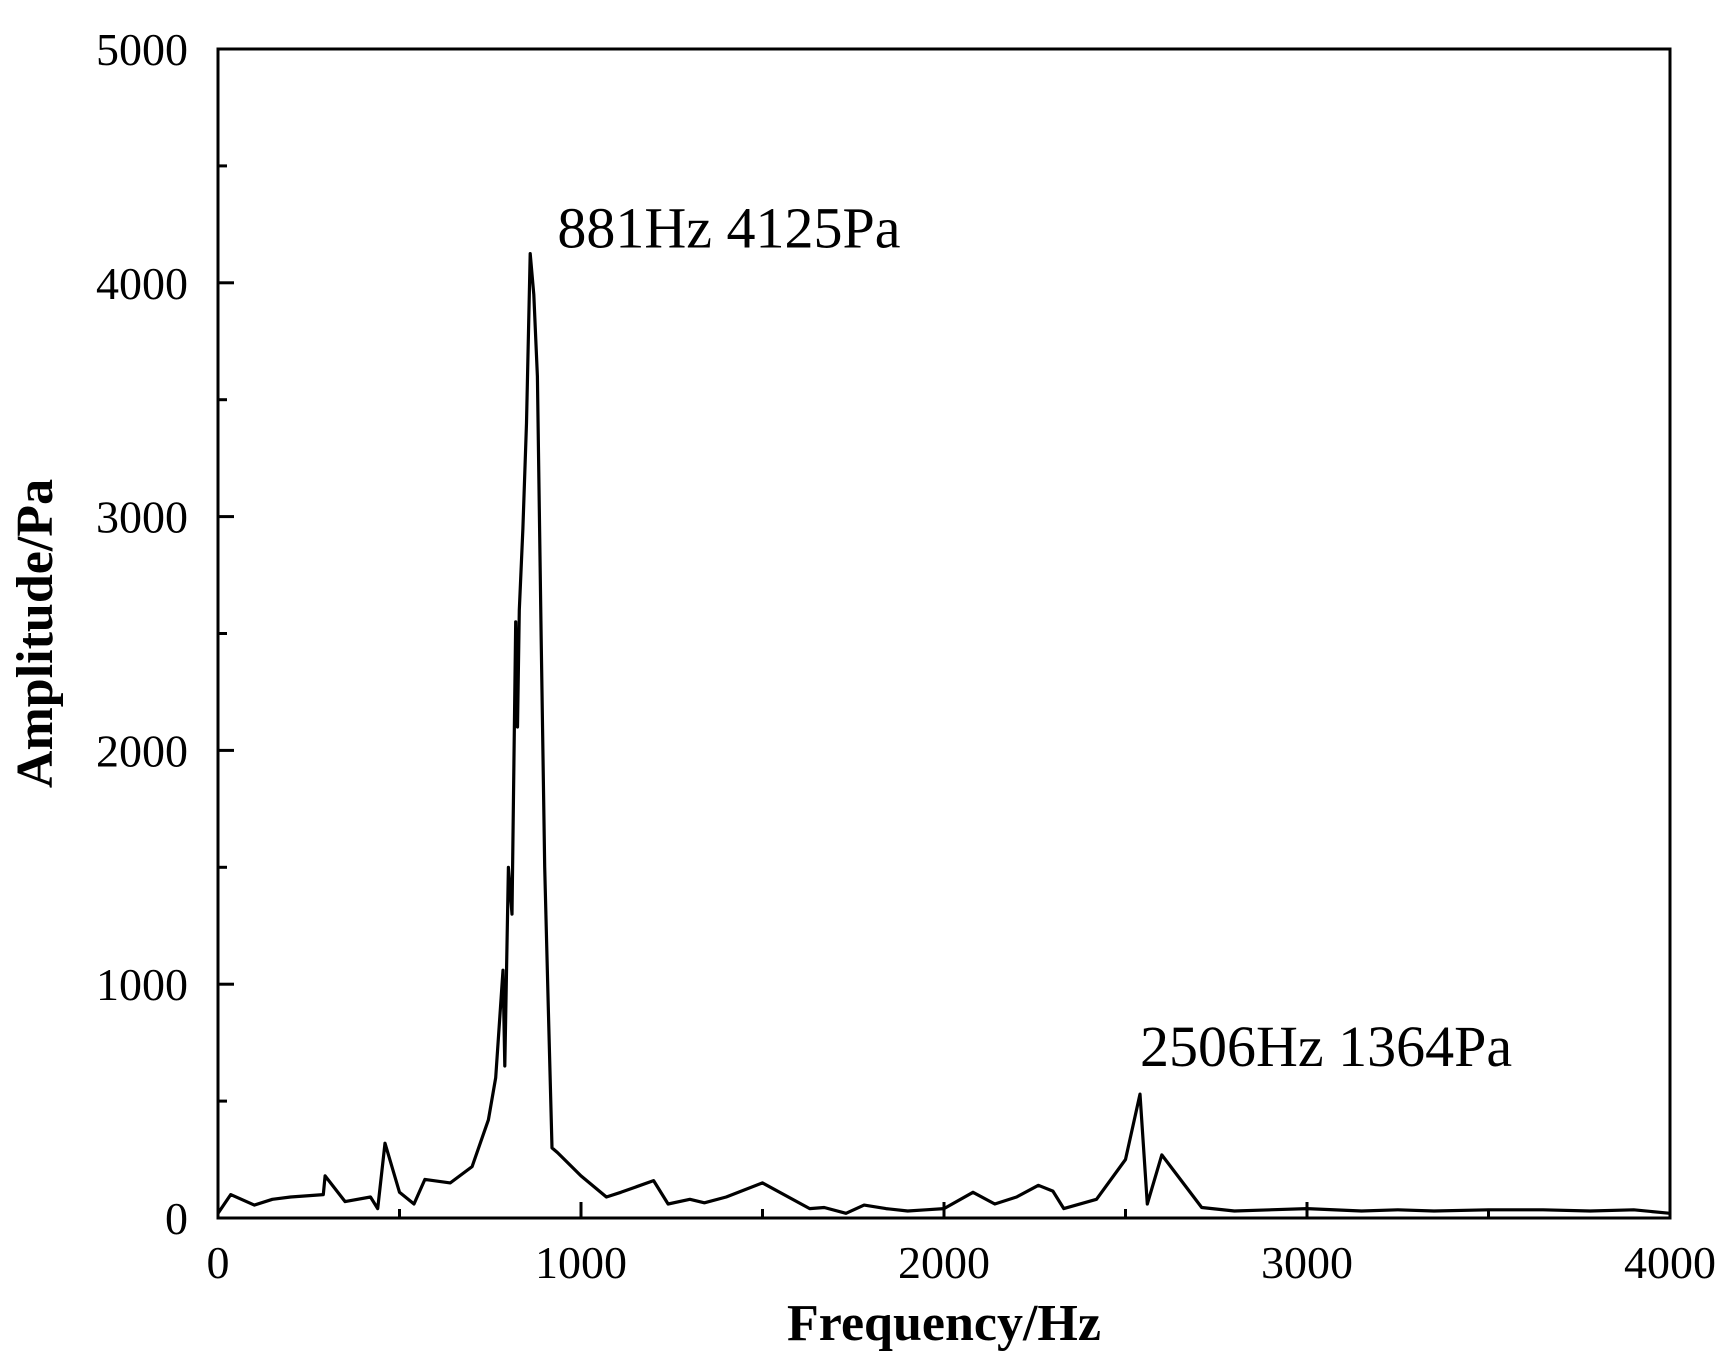 The height and width of the screenshot is (1362, 1728). I want to click on y-tick-label: 3000, so click(142, 517).